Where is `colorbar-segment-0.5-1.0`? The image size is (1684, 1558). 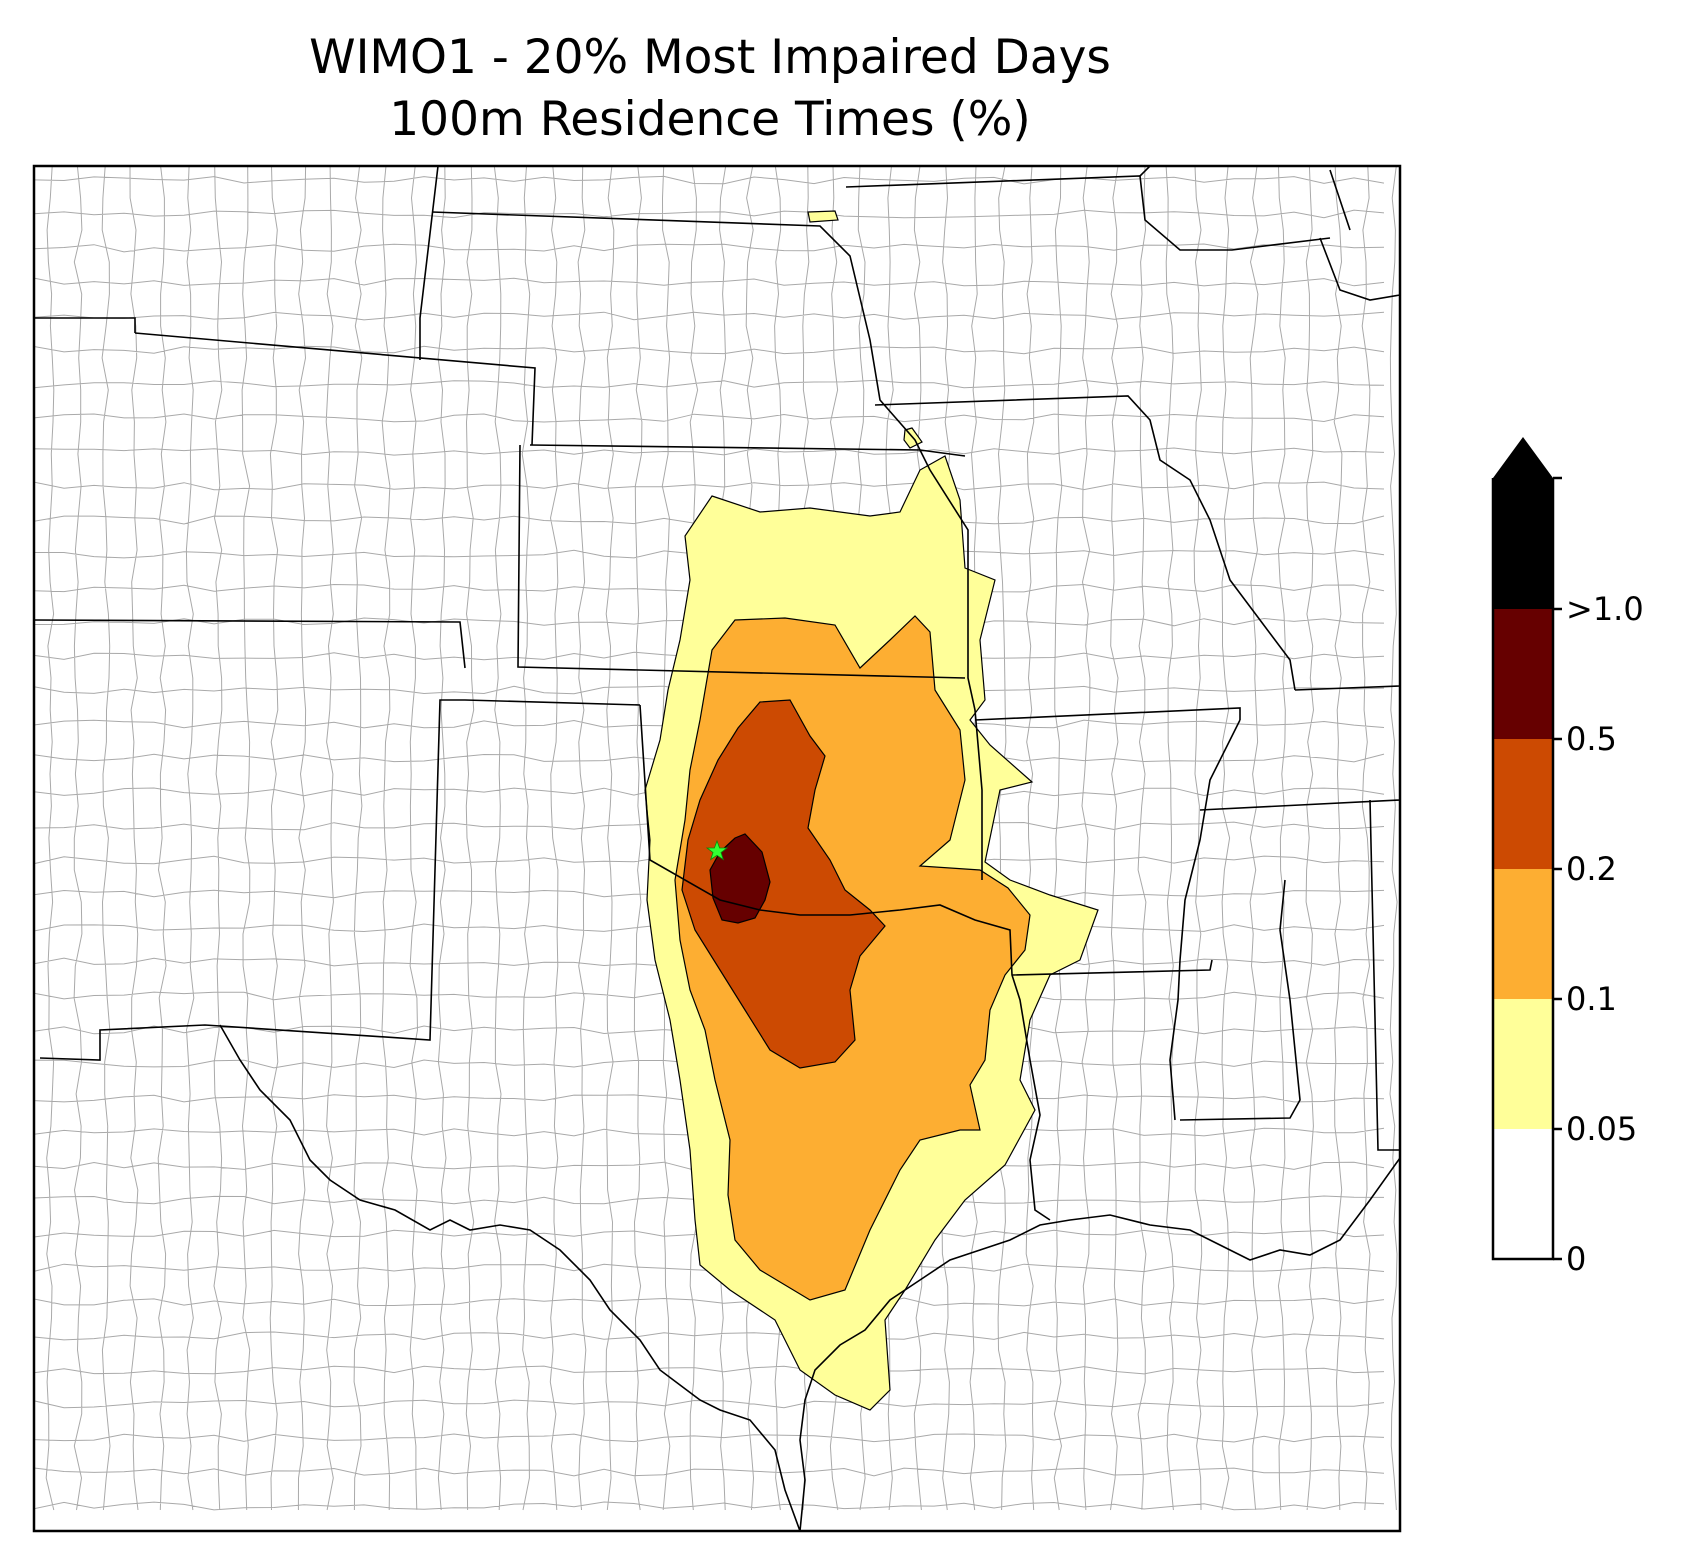
colorbar-segment-0.5-1.0 is located at coordinates (1523, 674).